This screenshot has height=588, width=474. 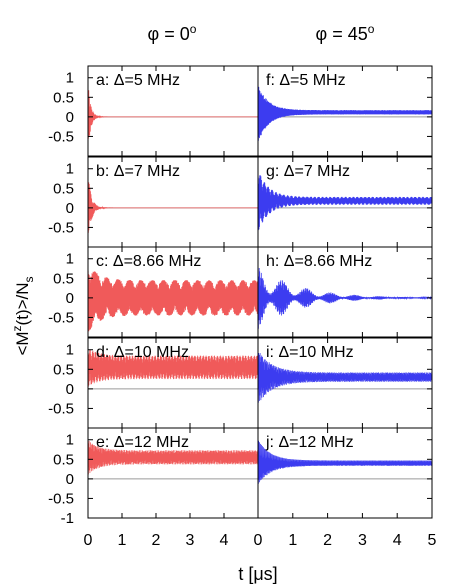 I want to click on panel-label: a: Δ=5 MHz, so click(x=138, y=80).